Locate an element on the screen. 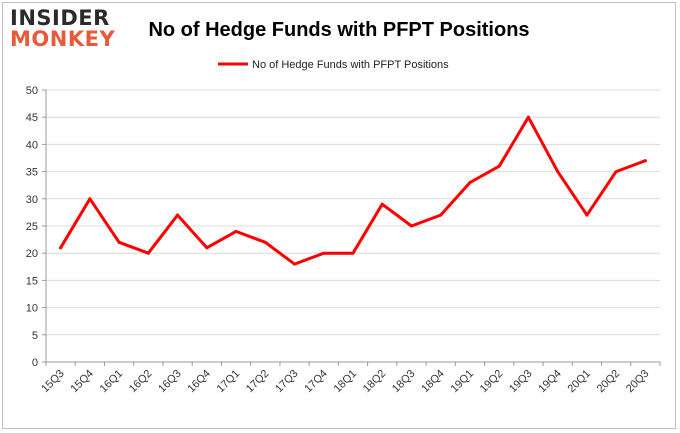 This screenshot has height=433, width=680. x-tick-label: 17Q2 is located at coordinates (258, 382).